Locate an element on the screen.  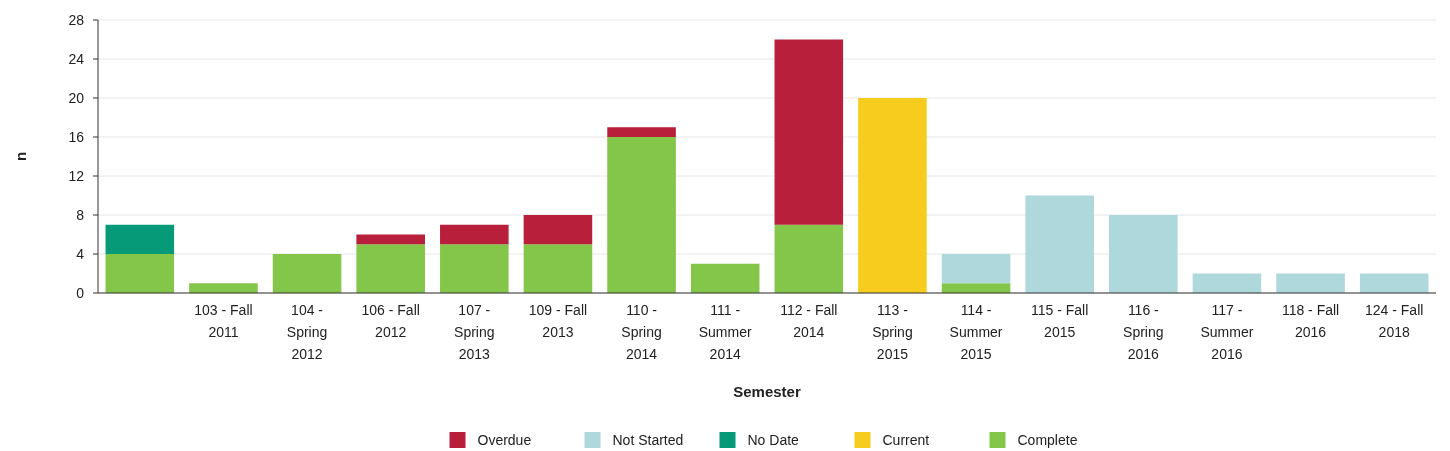
x-tick-label: 112 - Fall 2014 is located at coordinates (809, 321).